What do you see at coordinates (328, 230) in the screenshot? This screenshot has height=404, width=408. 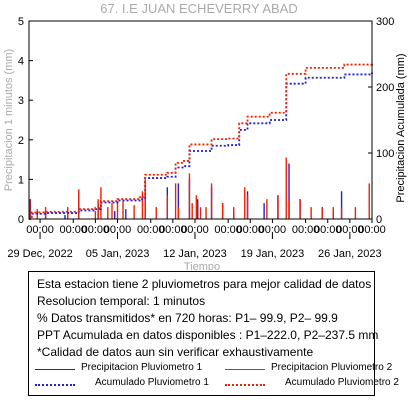 I see `x-tick-label-11: 00:00` at bounding box center [328, 230].